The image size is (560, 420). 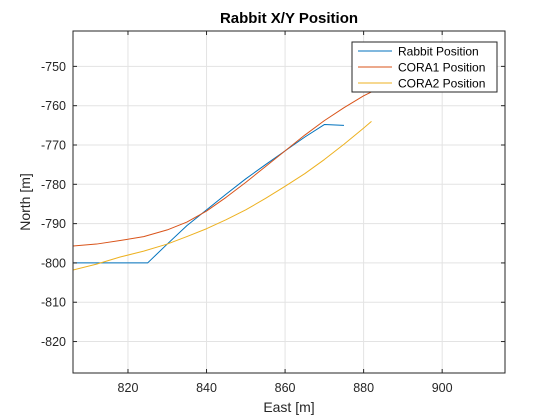 What do you see at coordinates (363, 388) in the screenshot?
I see `x-tick-label: 880` at bounding box center [363, 388].